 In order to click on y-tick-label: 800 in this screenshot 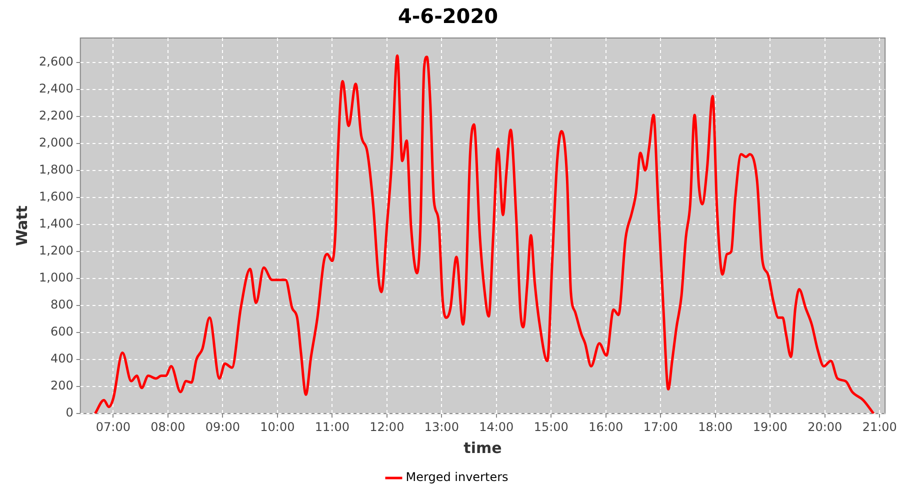, I will do `click(62, 305)`.